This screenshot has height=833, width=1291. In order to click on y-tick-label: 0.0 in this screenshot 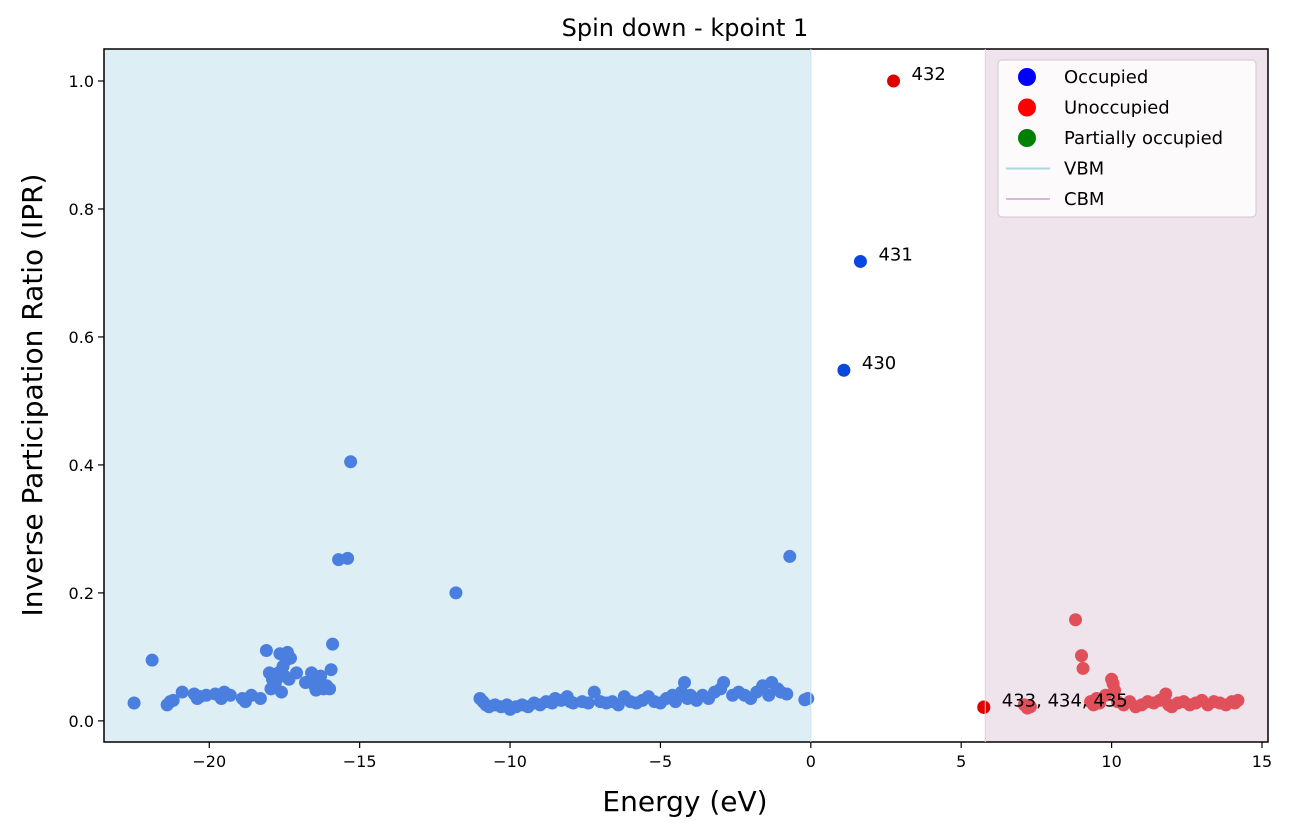, I will do `click(81, 721)`.